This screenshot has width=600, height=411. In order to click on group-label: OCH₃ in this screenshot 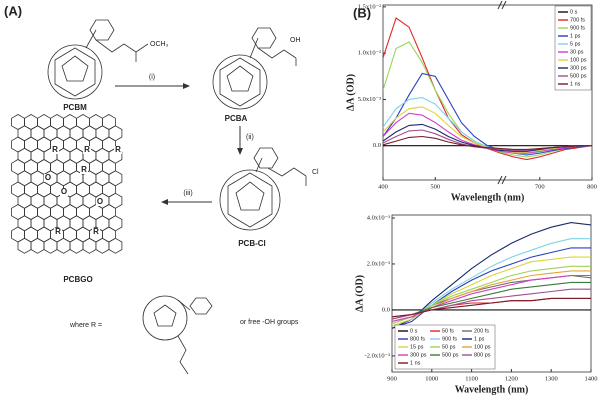, I will do `click(159, 44)`.